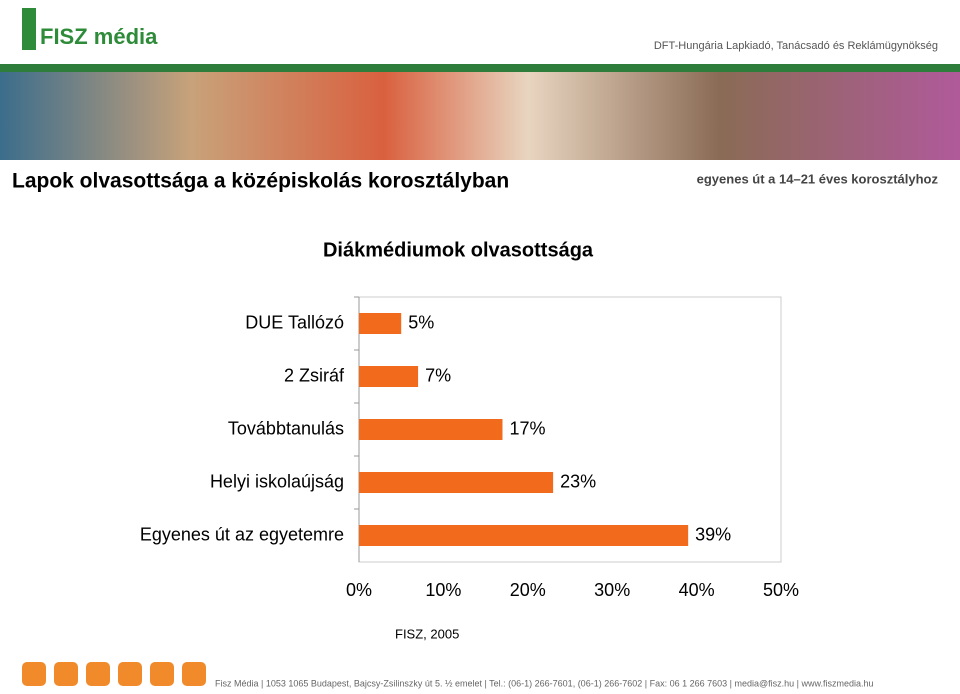 The width and height of the screenshot is (960, 694). I want to click on value-label: 39%, so click(713, 534).